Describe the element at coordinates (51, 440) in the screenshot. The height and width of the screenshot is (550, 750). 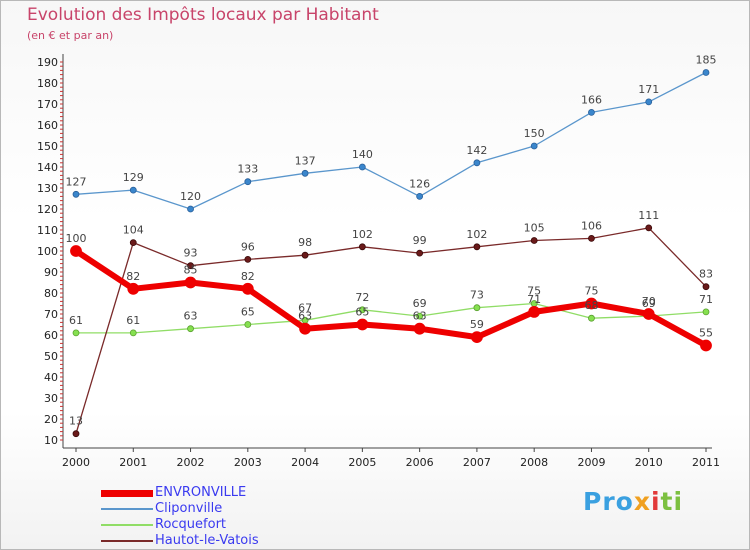
I see `y-tick-label: 10` at that location.